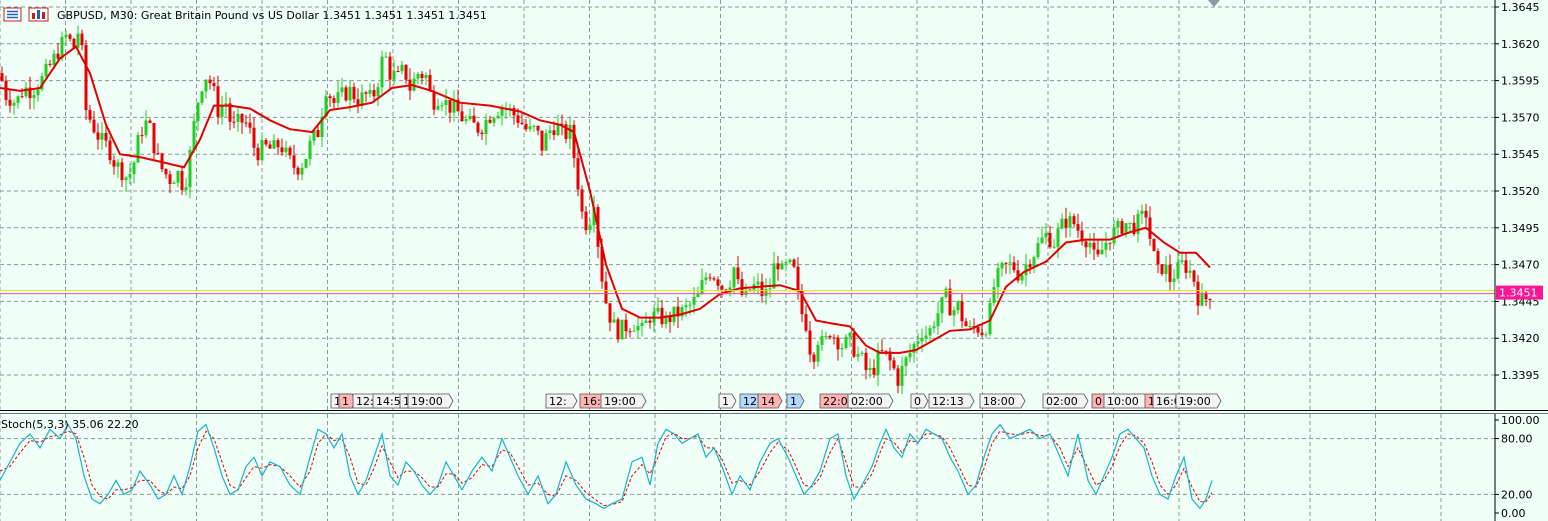 The width and height of the screenshot is (1548, 521). I want to click on stoch-main-line, so click(606, 466).